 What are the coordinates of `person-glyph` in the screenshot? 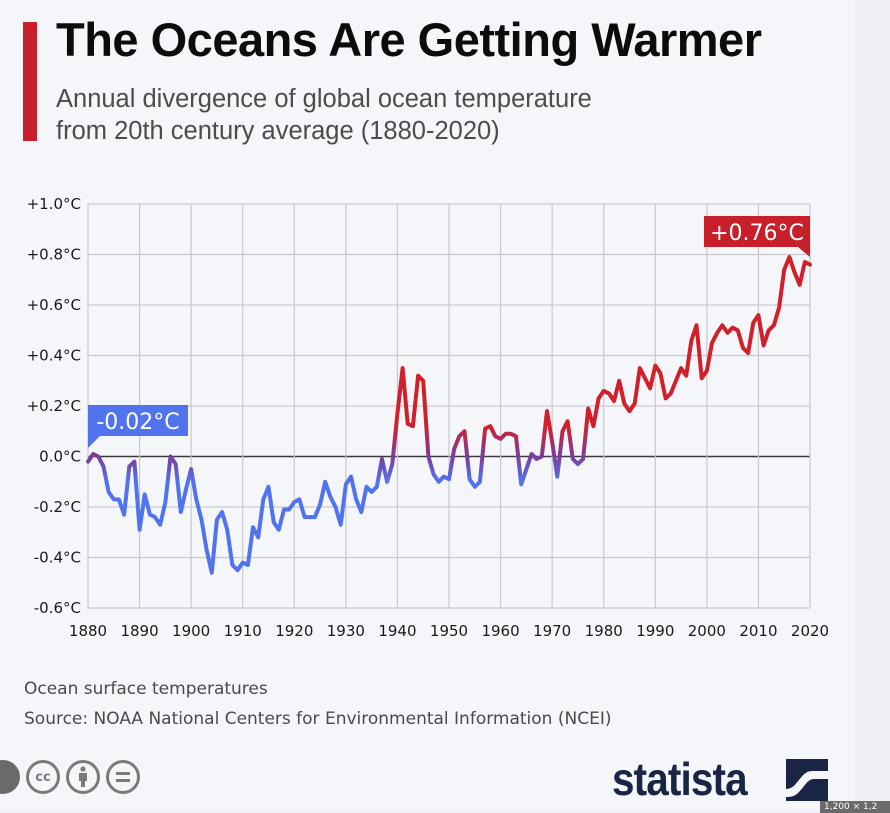 It's located at (83, 777).